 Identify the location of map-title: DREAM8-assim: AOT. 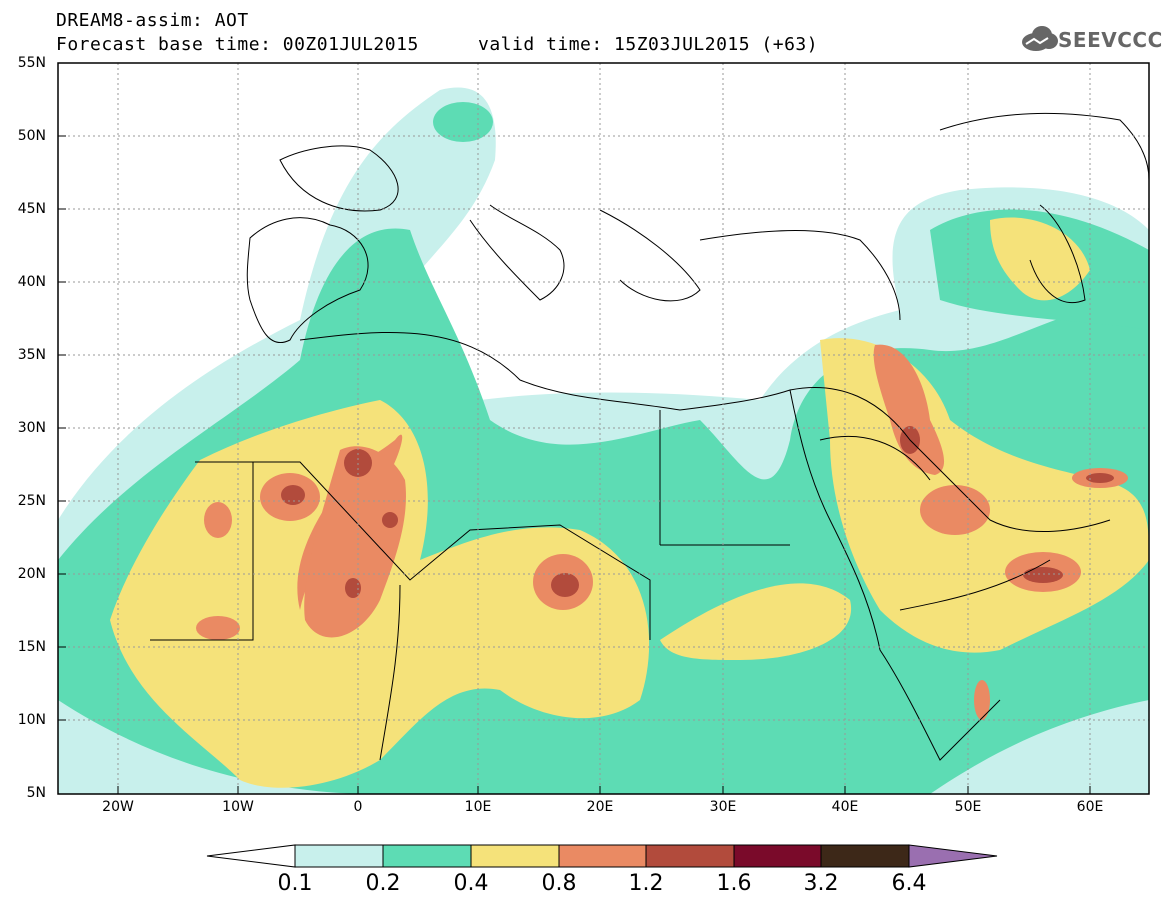
(152, 20).